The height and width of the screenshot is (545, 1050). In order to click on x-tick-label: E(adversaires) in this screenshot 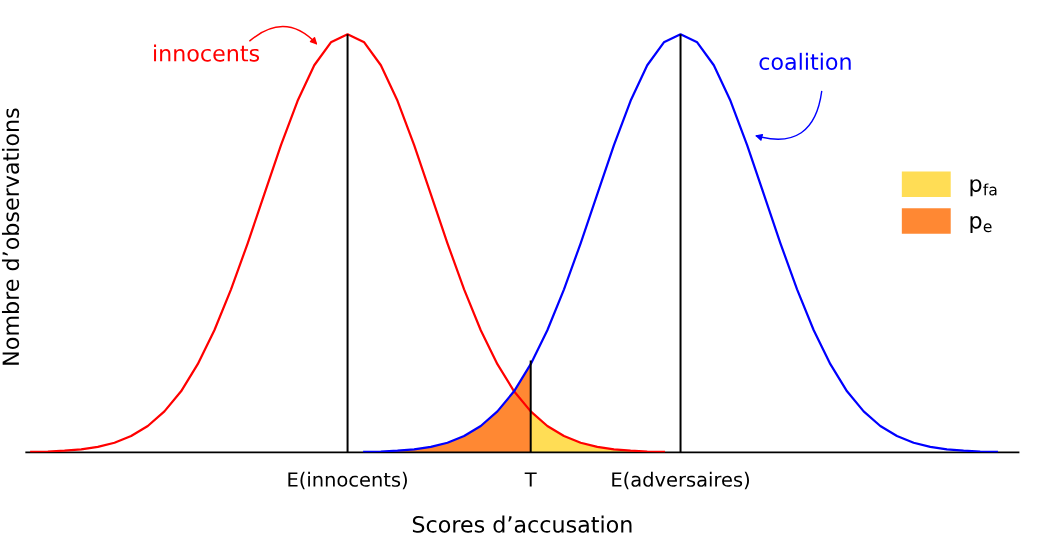, I will do `click(680, 480)`.